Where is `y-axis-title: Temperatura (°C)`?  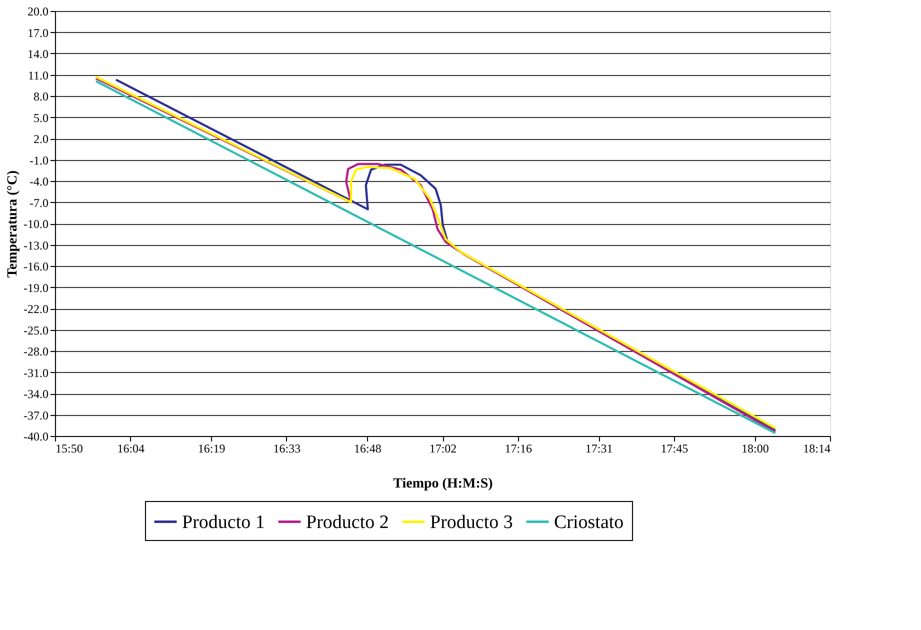 y-axis-title: Temperatura (°C) is located at coordinates (13, 224).